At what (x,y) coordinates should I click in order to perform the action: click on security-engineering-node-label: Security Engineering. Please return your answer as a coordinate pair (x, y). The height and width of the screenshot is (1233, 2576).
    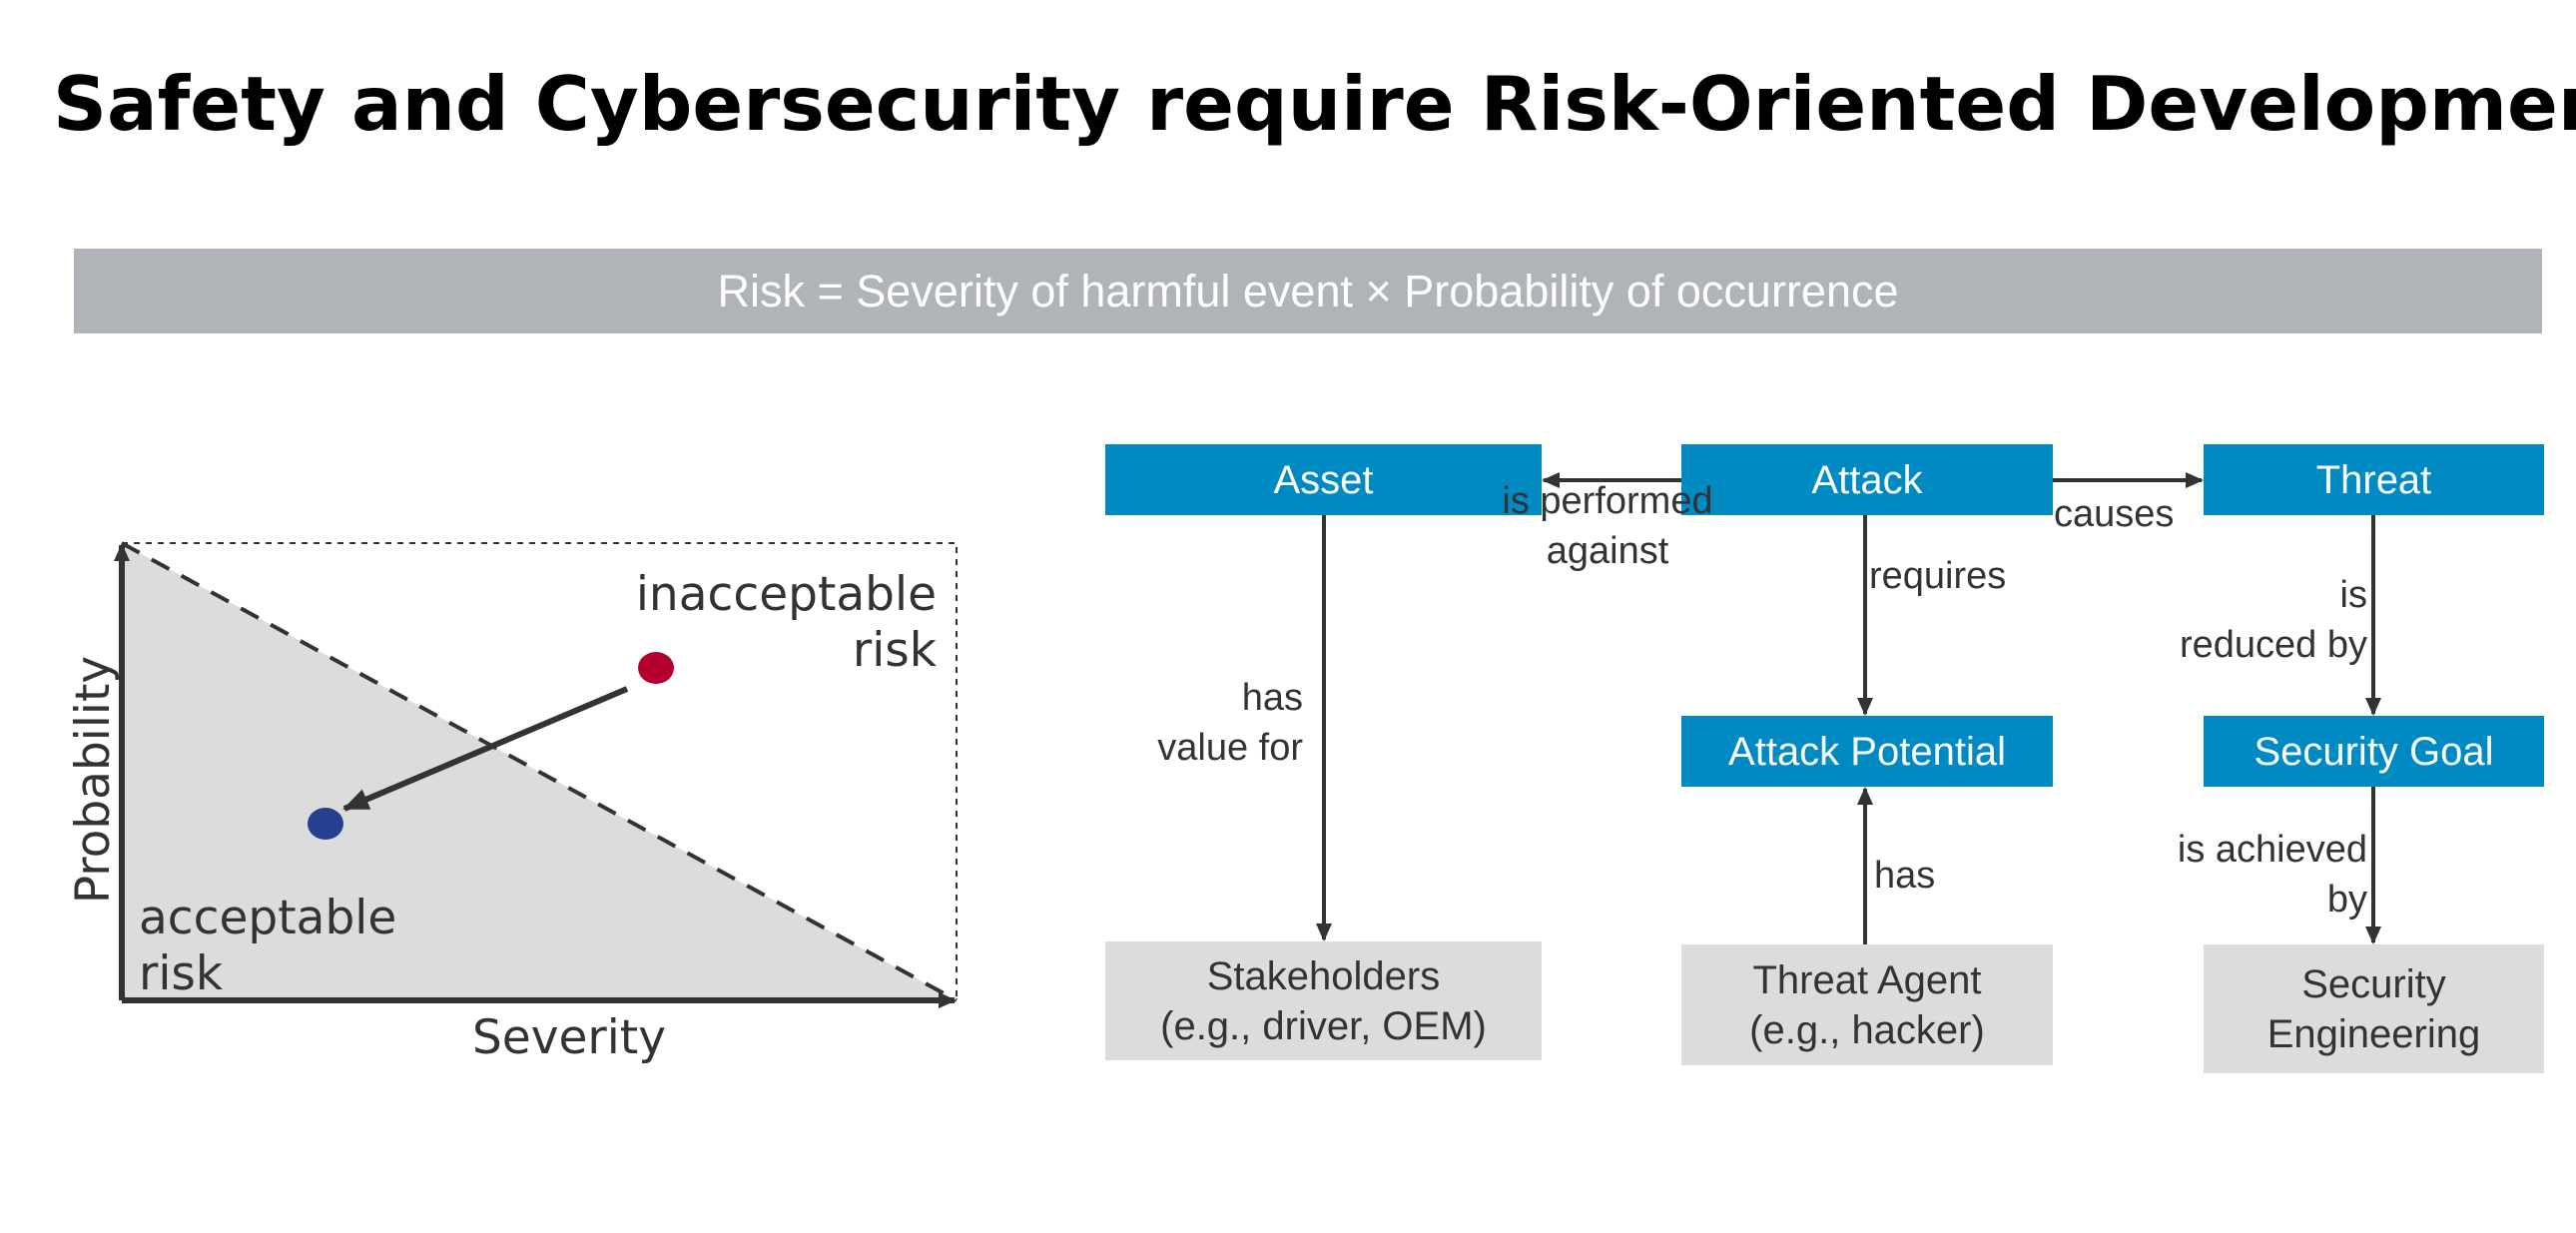
    Looking at the image, I should click on (2373, 1009).